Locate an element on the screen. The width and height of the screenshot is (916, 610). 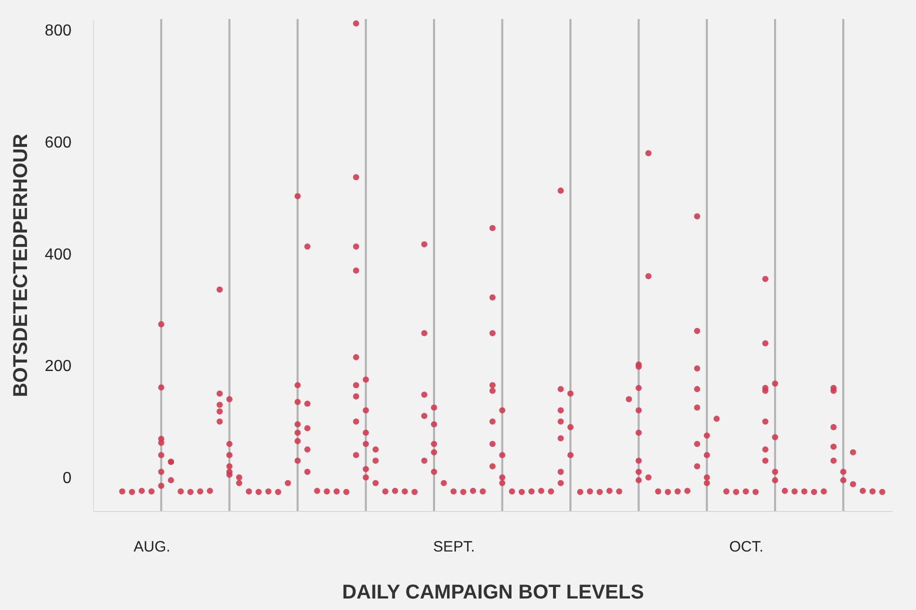
y-tick-label: 400 is located at coordinates (58, 255).